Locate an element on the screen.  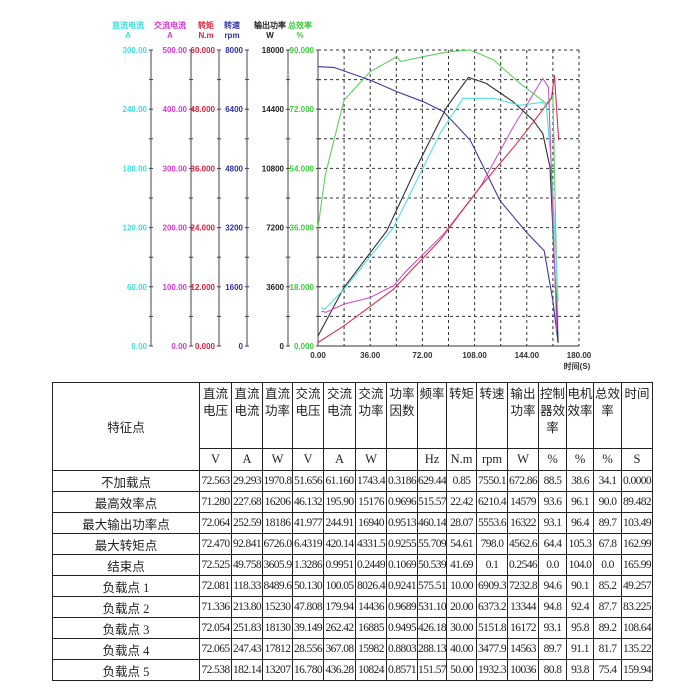
header-corner: 特征点 is located at coordinates (126, 426).